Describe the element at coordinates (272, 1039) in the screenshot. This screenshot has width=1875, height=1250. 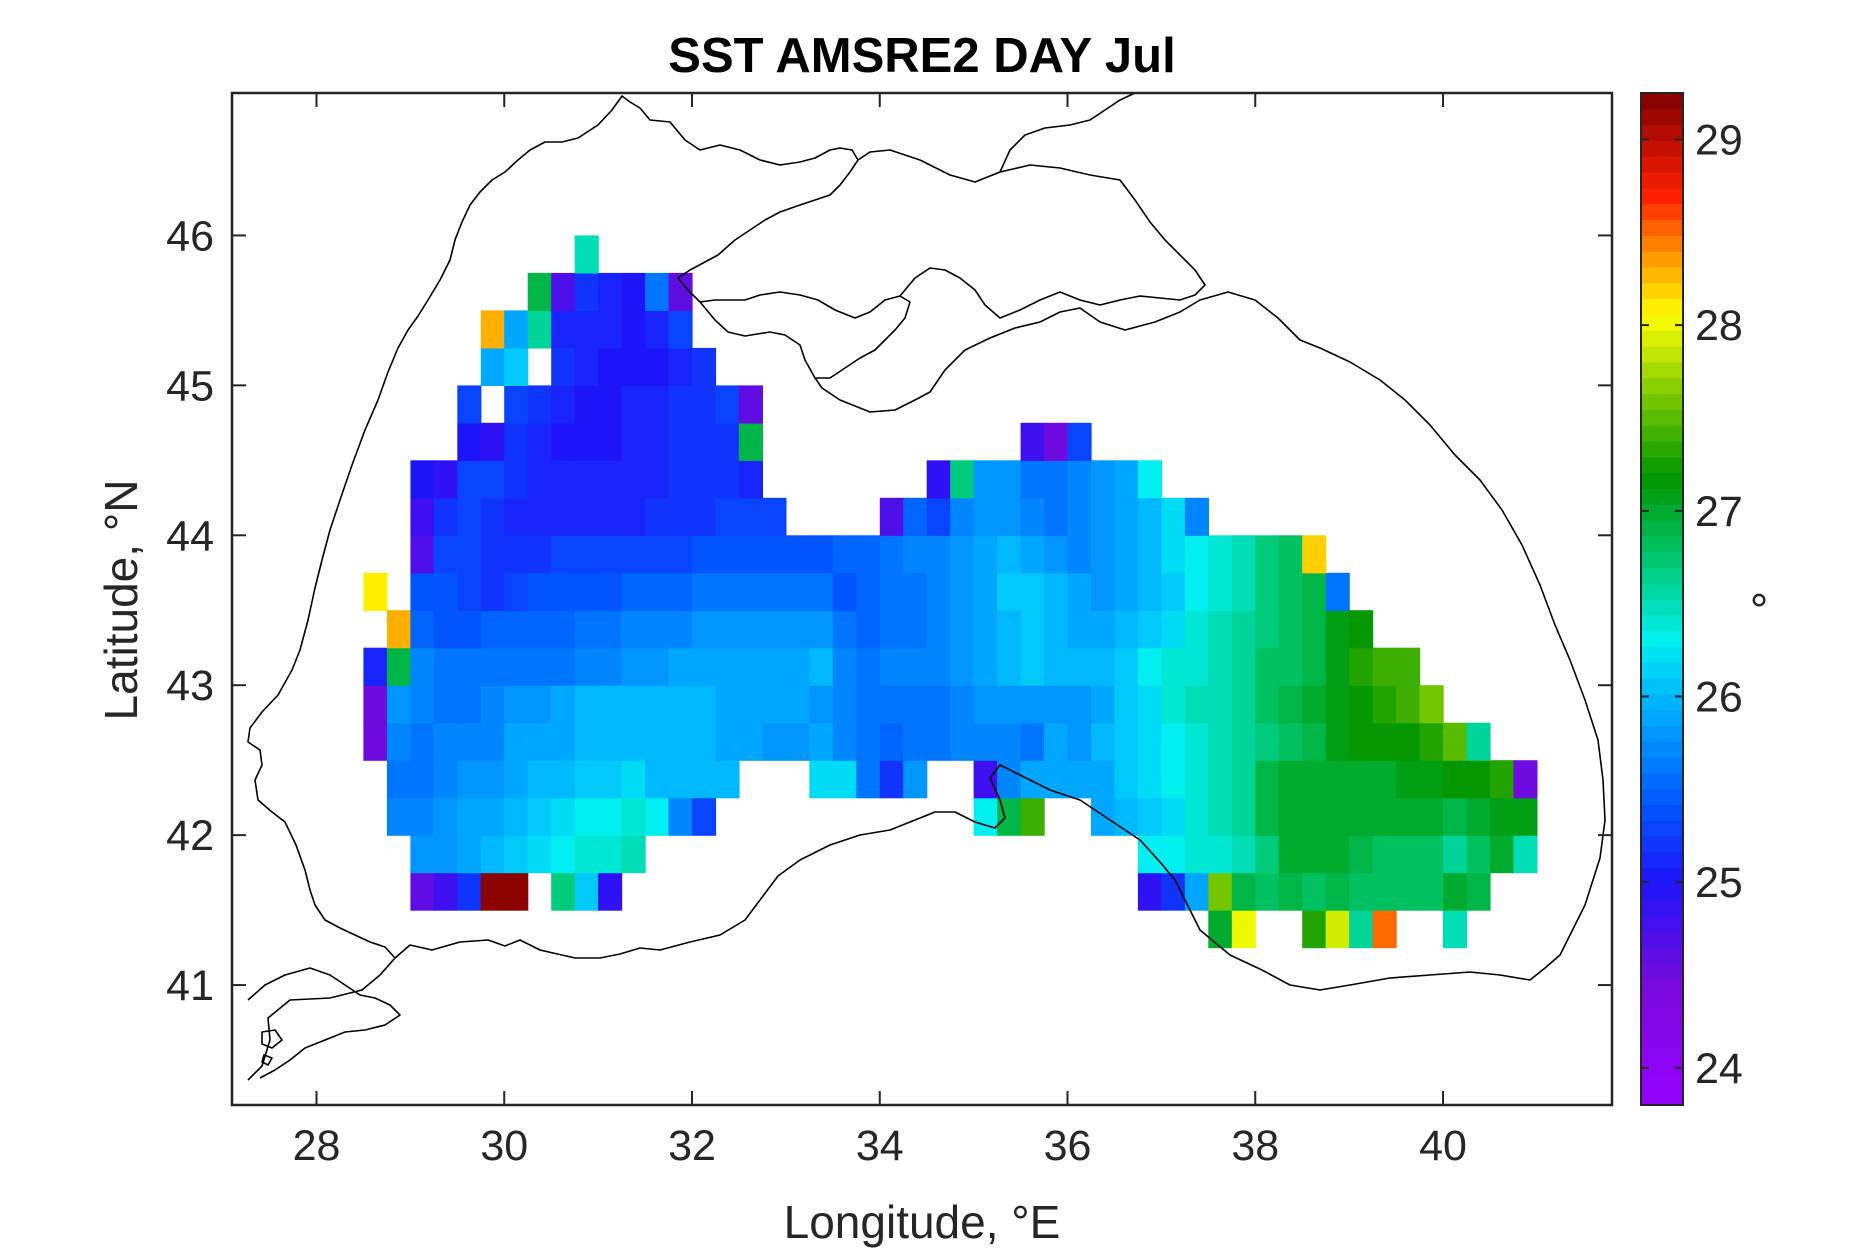
I see `coastline-marmara-south` at that location.